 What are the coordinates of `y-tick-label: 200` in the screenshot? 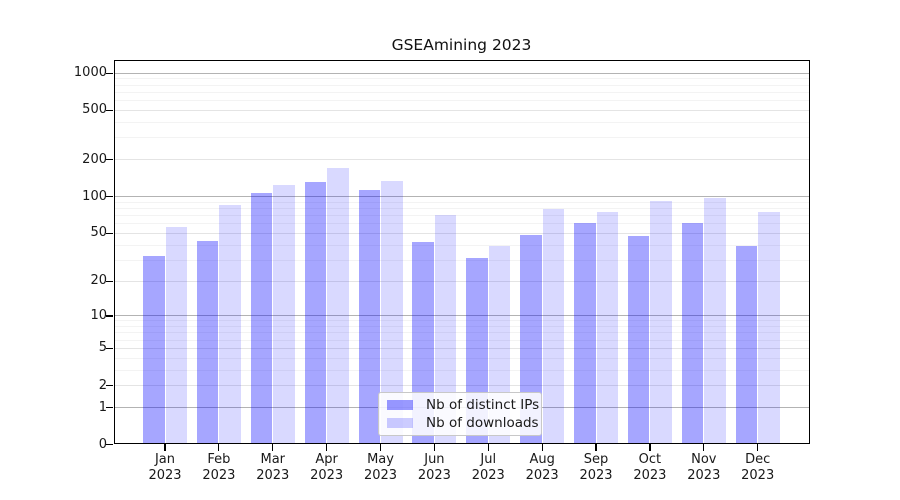 It's located at (94, 159).